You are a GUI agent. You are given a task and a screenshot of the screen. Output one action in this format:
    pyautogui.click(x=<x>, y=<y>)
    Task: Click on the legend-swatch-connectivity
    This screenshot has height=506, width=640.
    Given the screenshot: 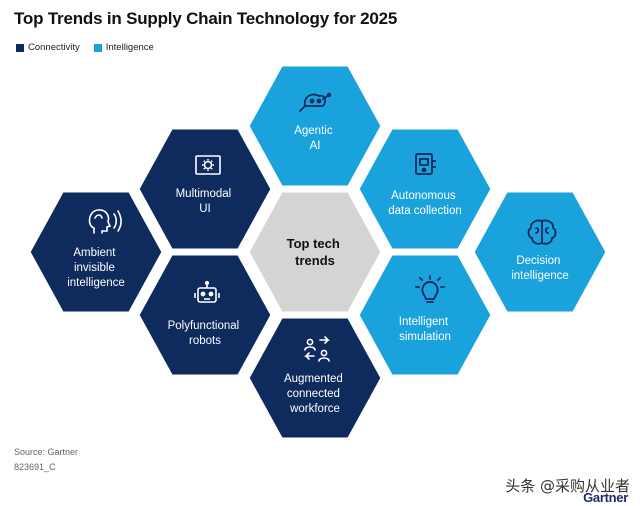 What is the action you would take?
    pyautogui.click(x=20, y=47)
    